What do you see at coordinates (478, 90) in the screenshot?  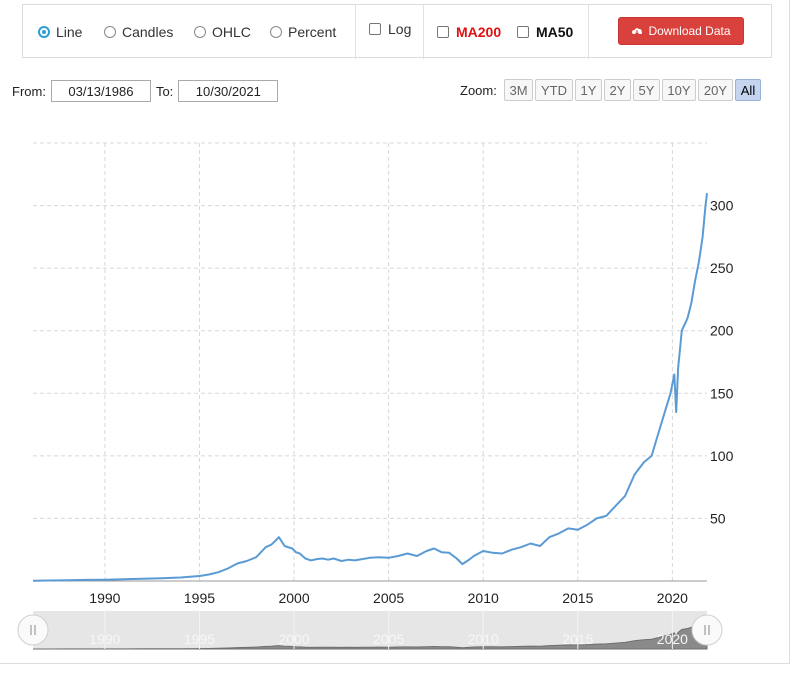 I see `zoom-label: Zoom:` at bounding box center [478, 90].